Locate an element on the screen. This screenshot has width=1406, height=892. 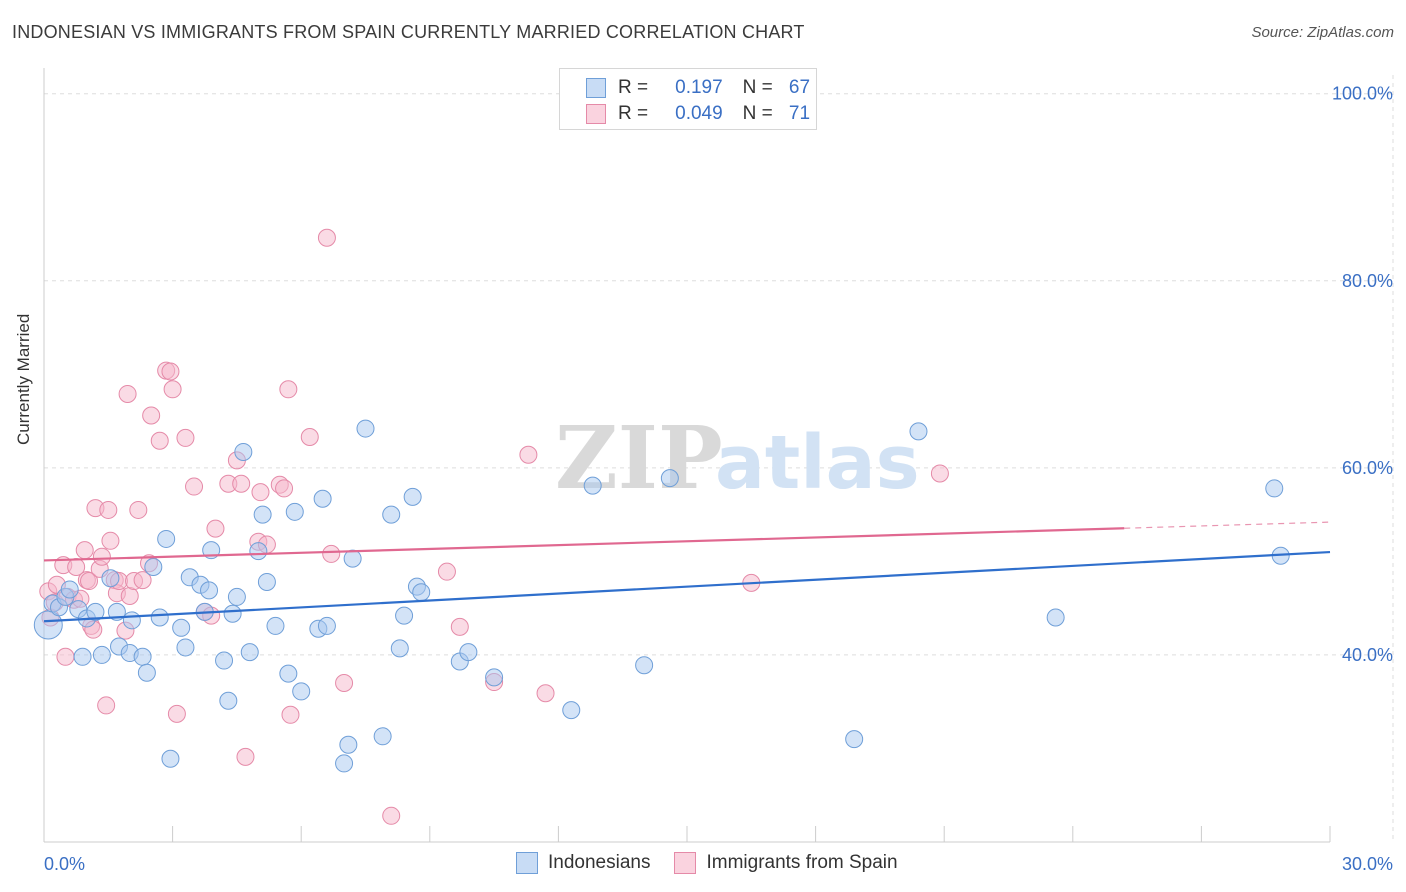
x-tick-label: 0.0% is located at coordinates (64, 864).